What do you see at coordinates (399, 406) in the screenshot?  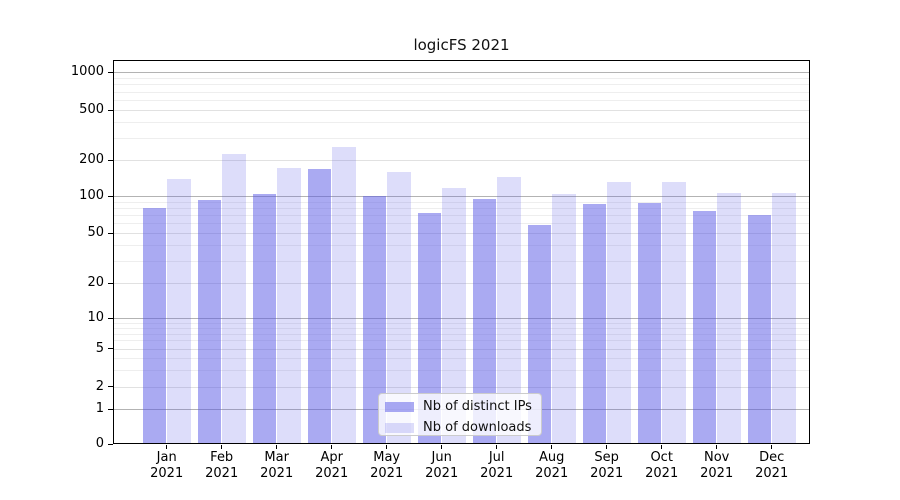 I see `legend-swatch-distinct-ips` at bounding box center [399, 406].